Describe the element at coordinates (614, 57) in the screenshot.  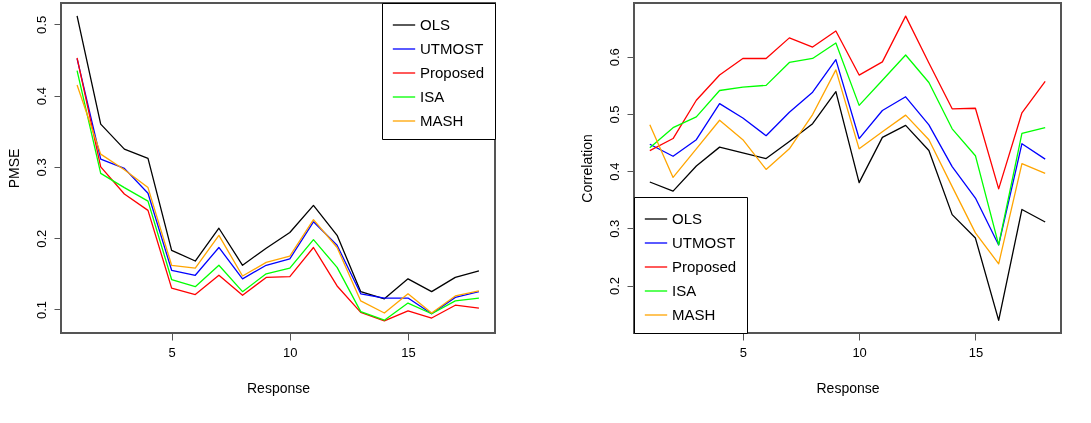
I see `y-tick-label: 0.6` at that location.